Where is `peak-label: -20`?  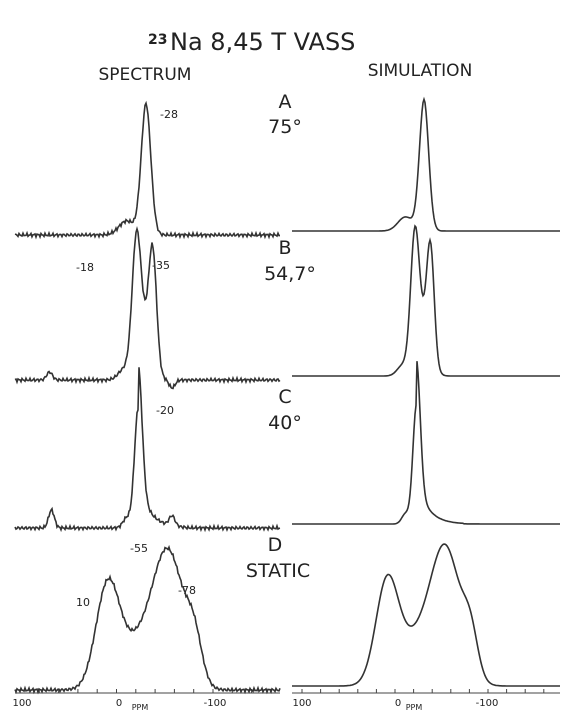
peak-label: -20 is located at coordinates (165, 410).